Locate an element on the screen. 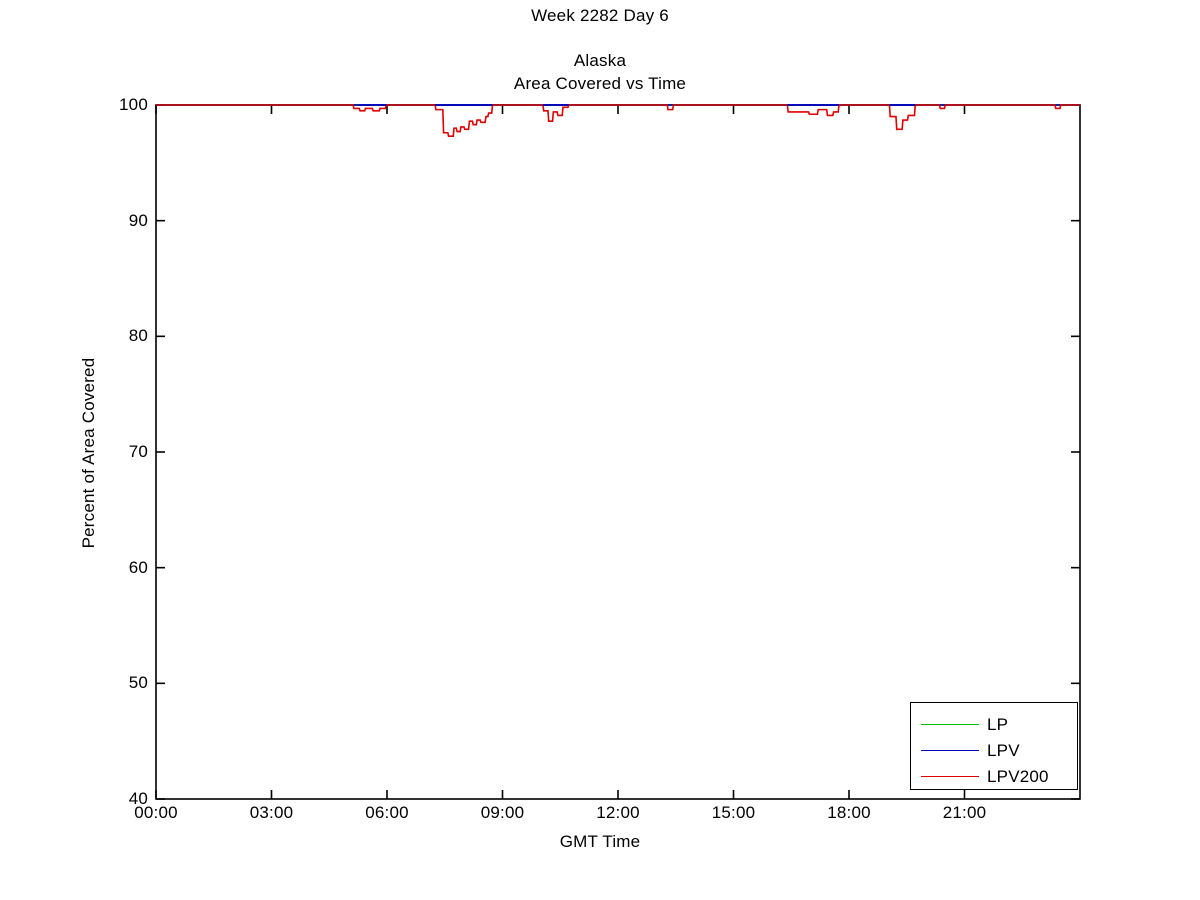 Image resolution: width=1200 pixels, height=900 pixels. series-line-lpv200 is located at coordinates (618, 121).